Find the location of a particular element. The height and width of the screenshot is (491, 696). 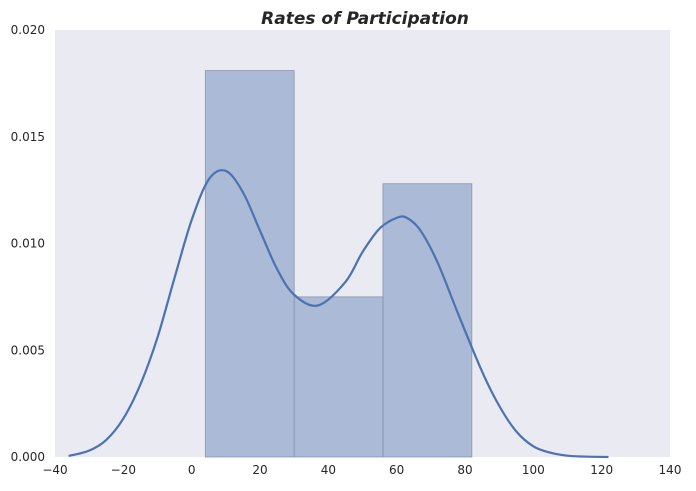

x-tick-label: −40 is located at coordinates (54, 470).